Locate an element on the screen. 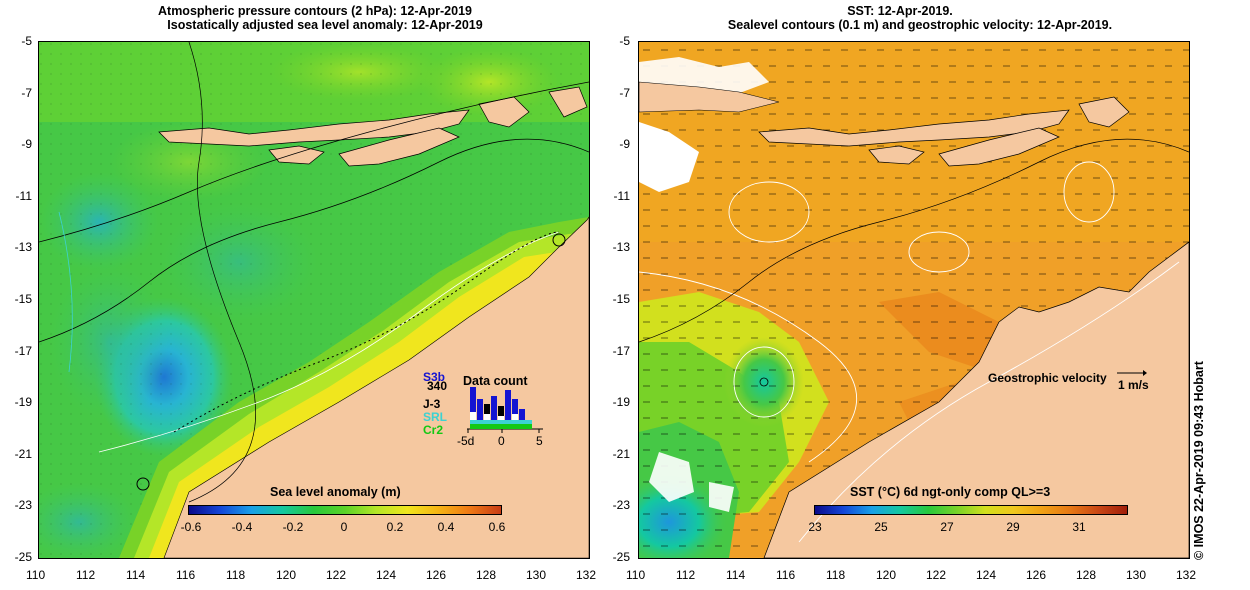 The image size is (1250, 590). right-title-line1: SST: 12-Apr-2019. is located at coordinates (900, 11).